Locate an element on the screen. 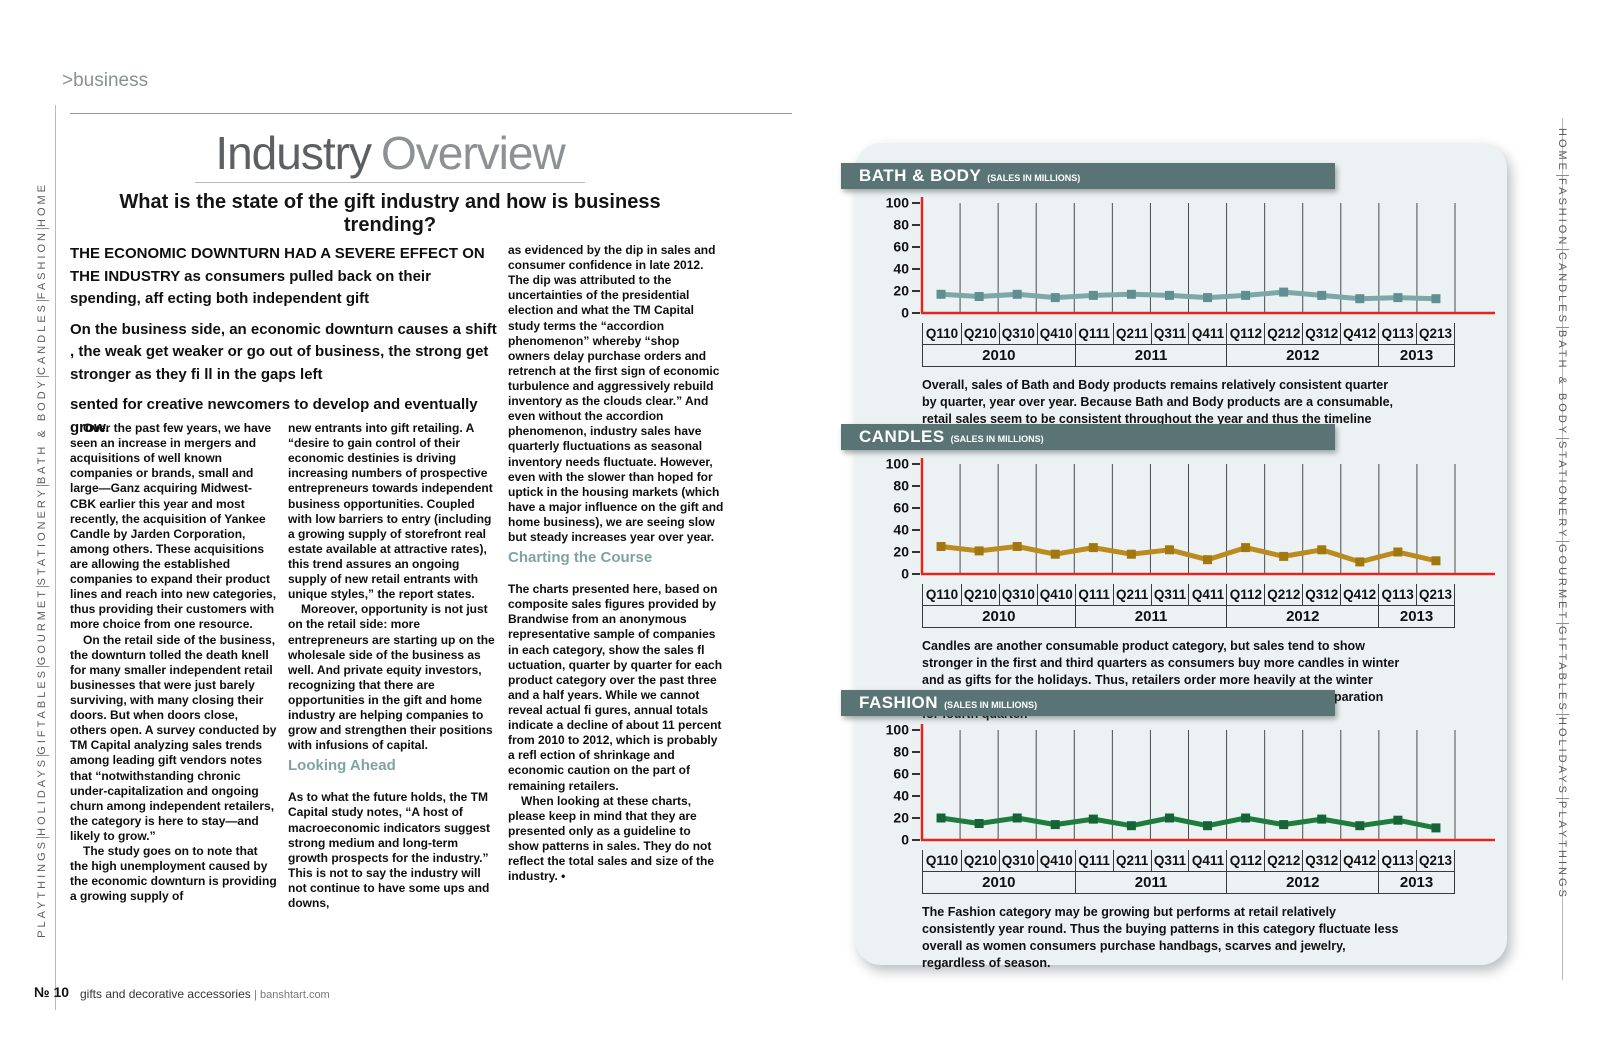  chart-header-bar: FASHION (SALES IN MILLIONS) is located at coordinates (1088, 703).